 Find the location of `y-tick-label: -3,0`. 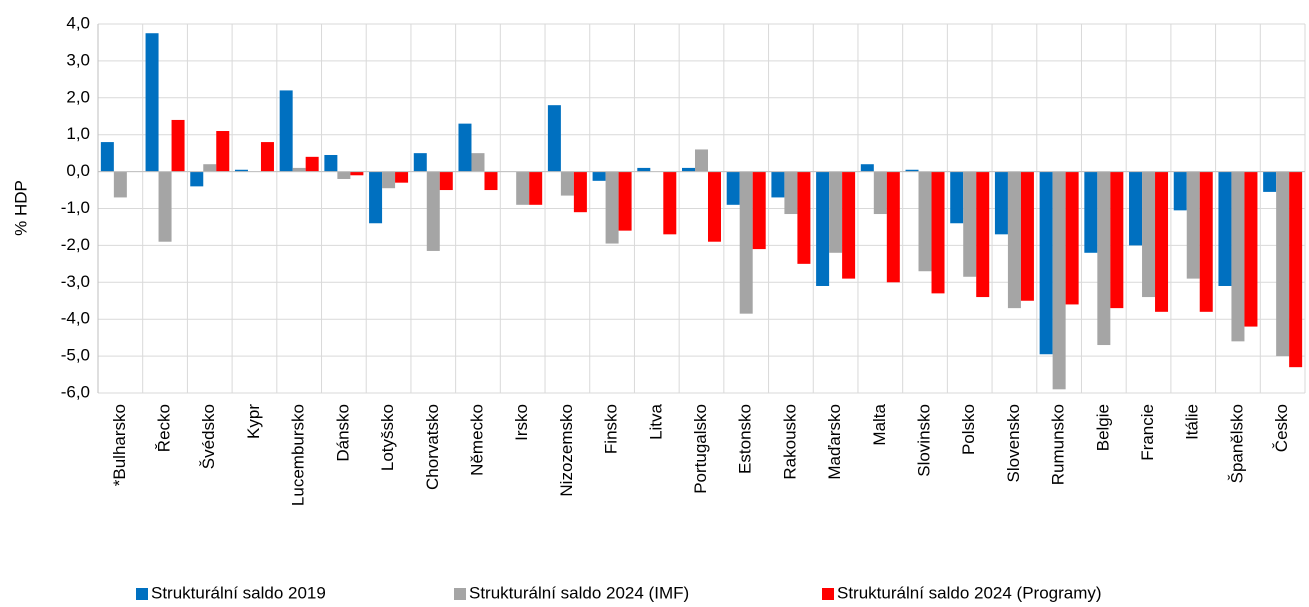

y-tick-label: -3,0 is located at coordinates (75, 281).